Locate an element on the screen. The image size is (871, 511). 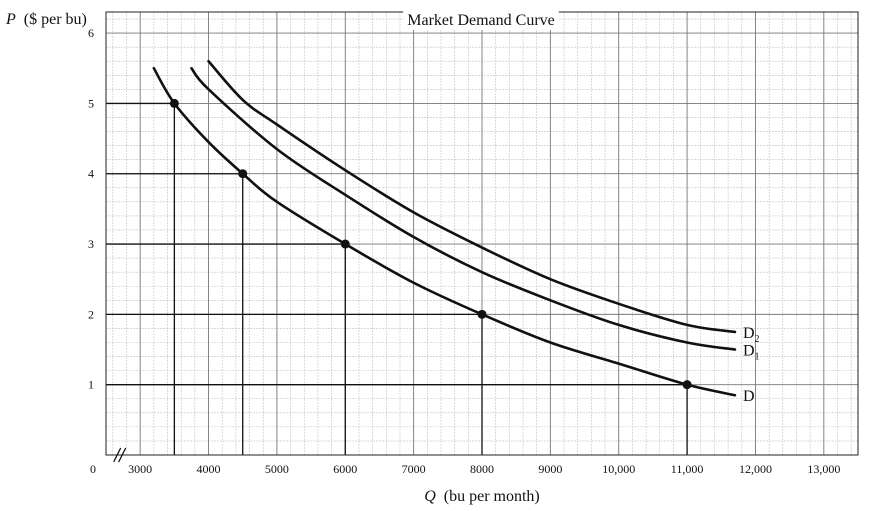
x-tick-label: 8000 is located at coordinates (482, 469).